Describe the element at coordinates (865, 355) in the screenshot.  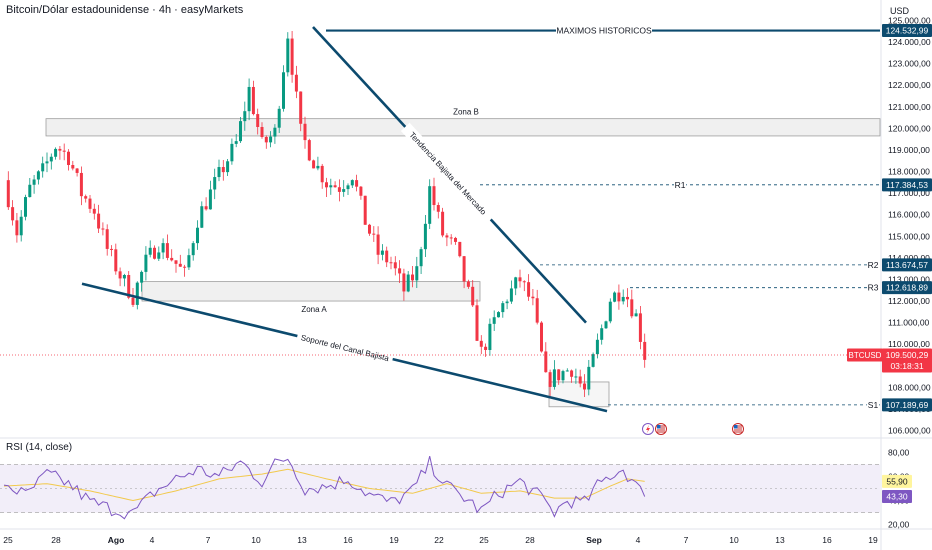
I see `symbol-badge` at that location.